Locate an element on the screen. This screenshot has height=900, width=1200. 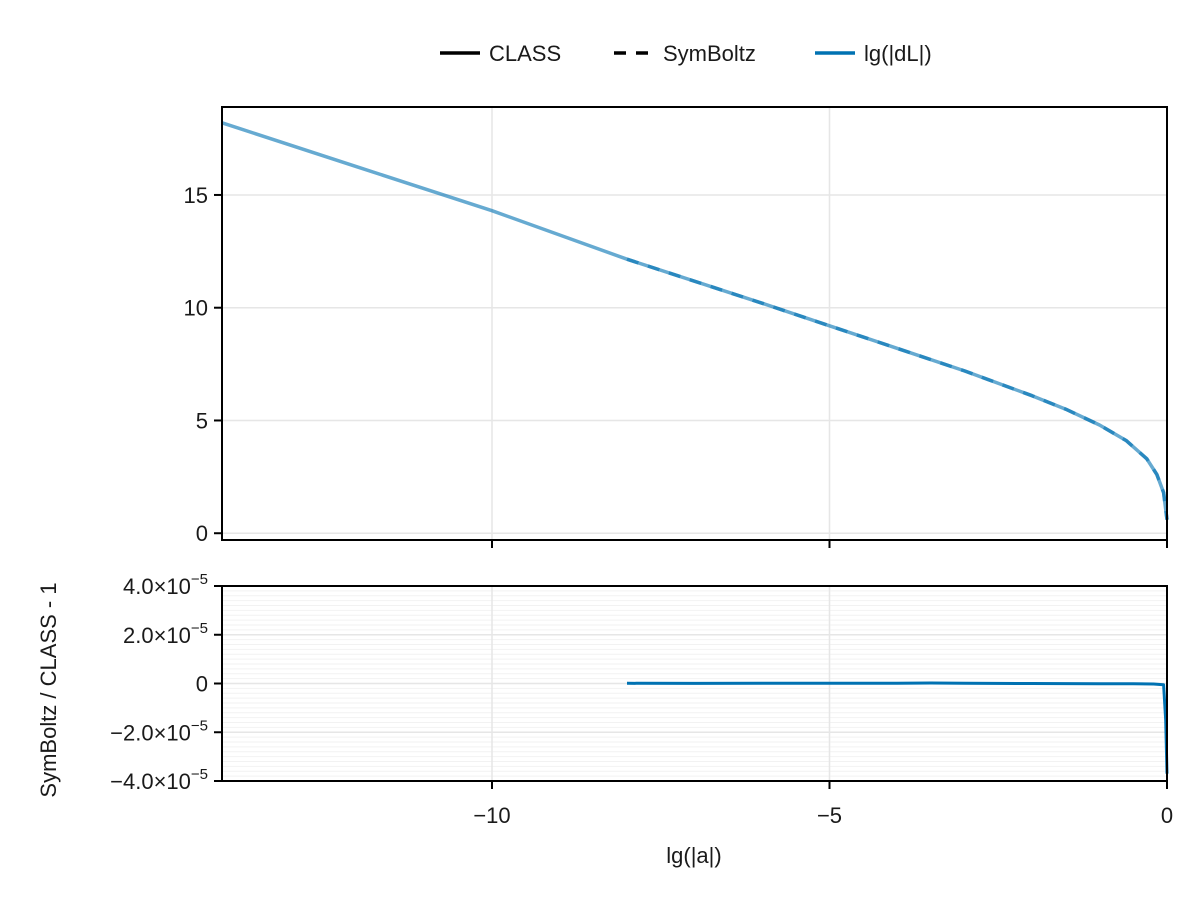
series-ratio-line is located at coordinates (897, 727).